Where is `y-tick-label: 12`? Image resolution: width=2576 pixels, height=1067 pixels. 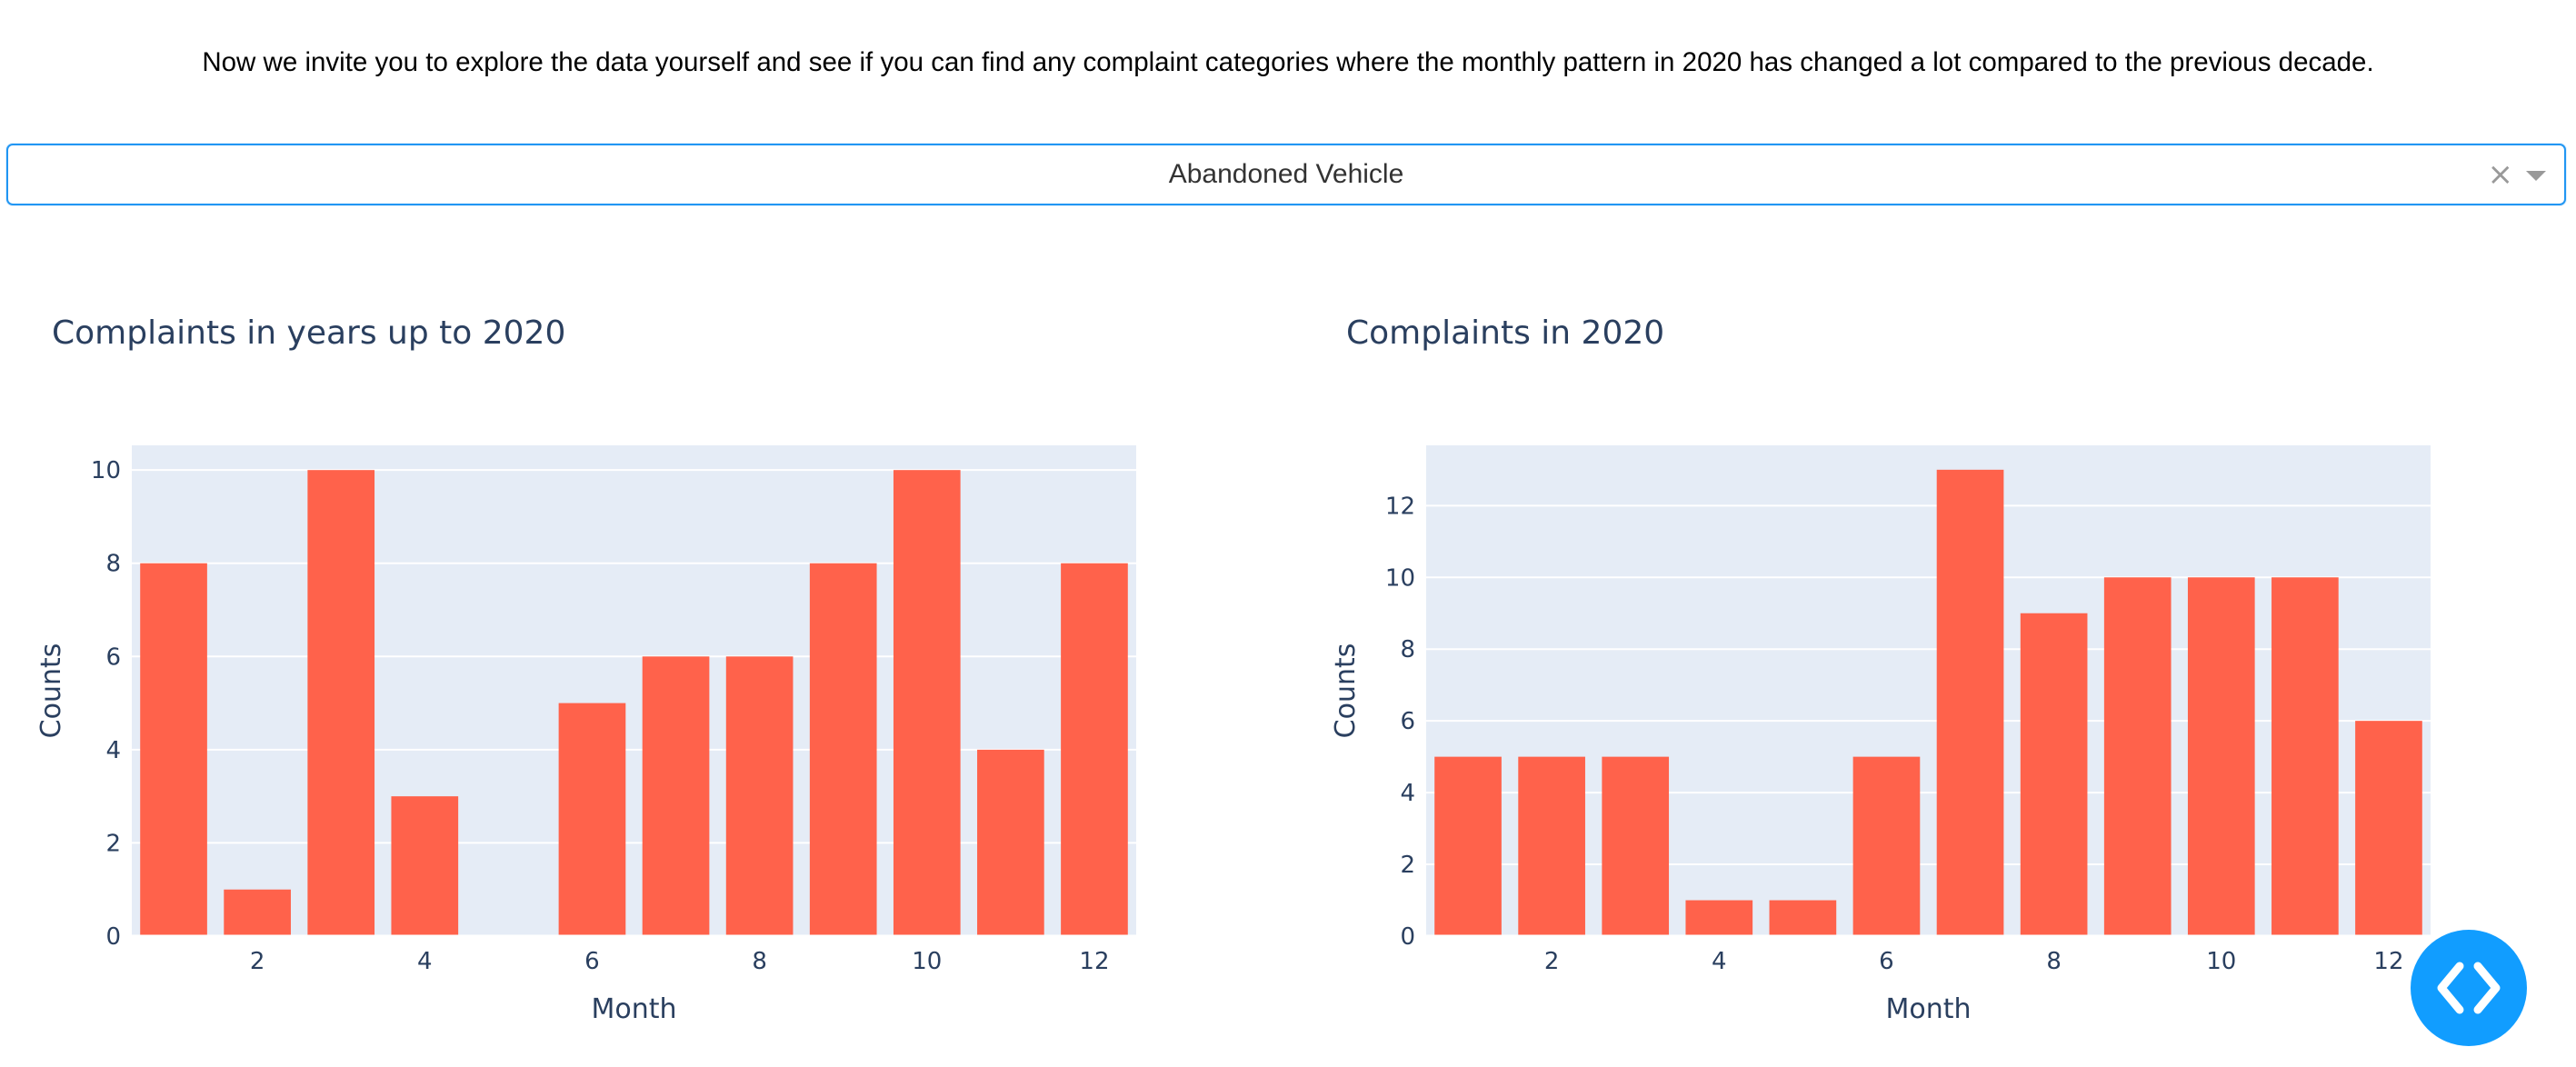 y-tick-label: 12 is located at coordinates (1400, 506).